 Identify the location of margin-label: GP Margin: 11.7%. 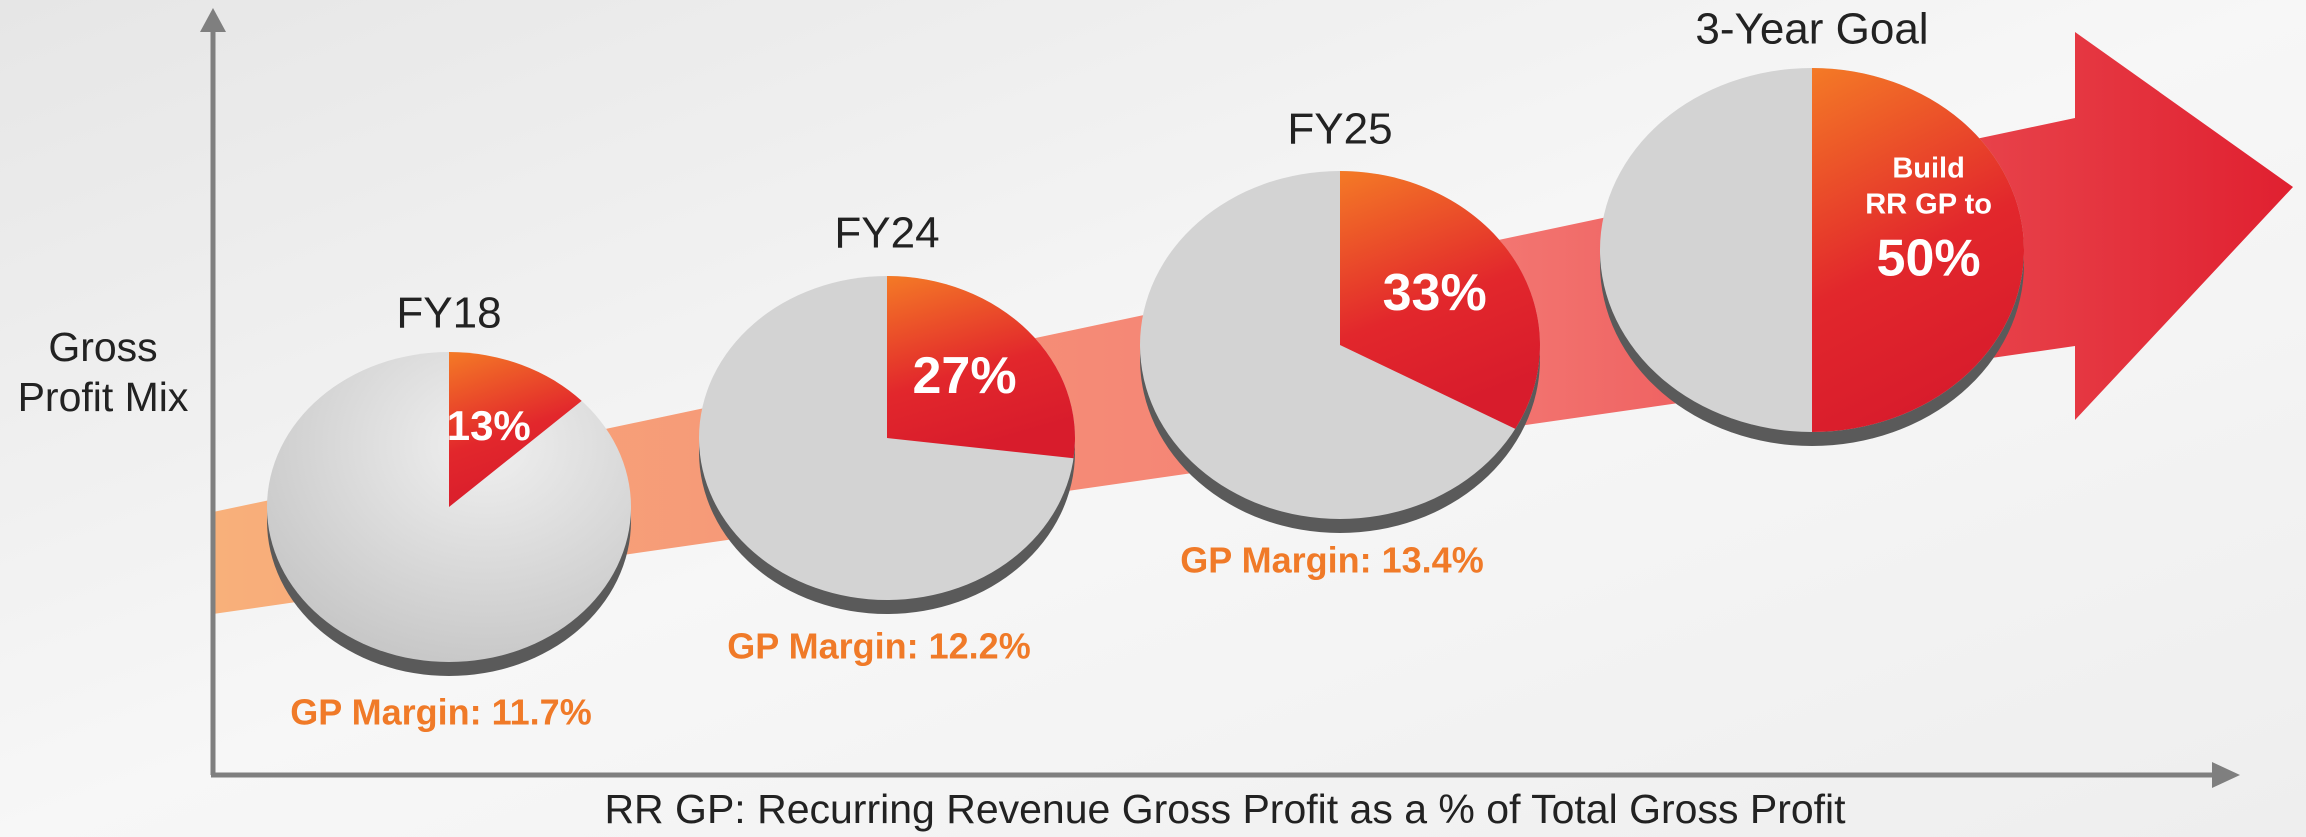
(440, 712).